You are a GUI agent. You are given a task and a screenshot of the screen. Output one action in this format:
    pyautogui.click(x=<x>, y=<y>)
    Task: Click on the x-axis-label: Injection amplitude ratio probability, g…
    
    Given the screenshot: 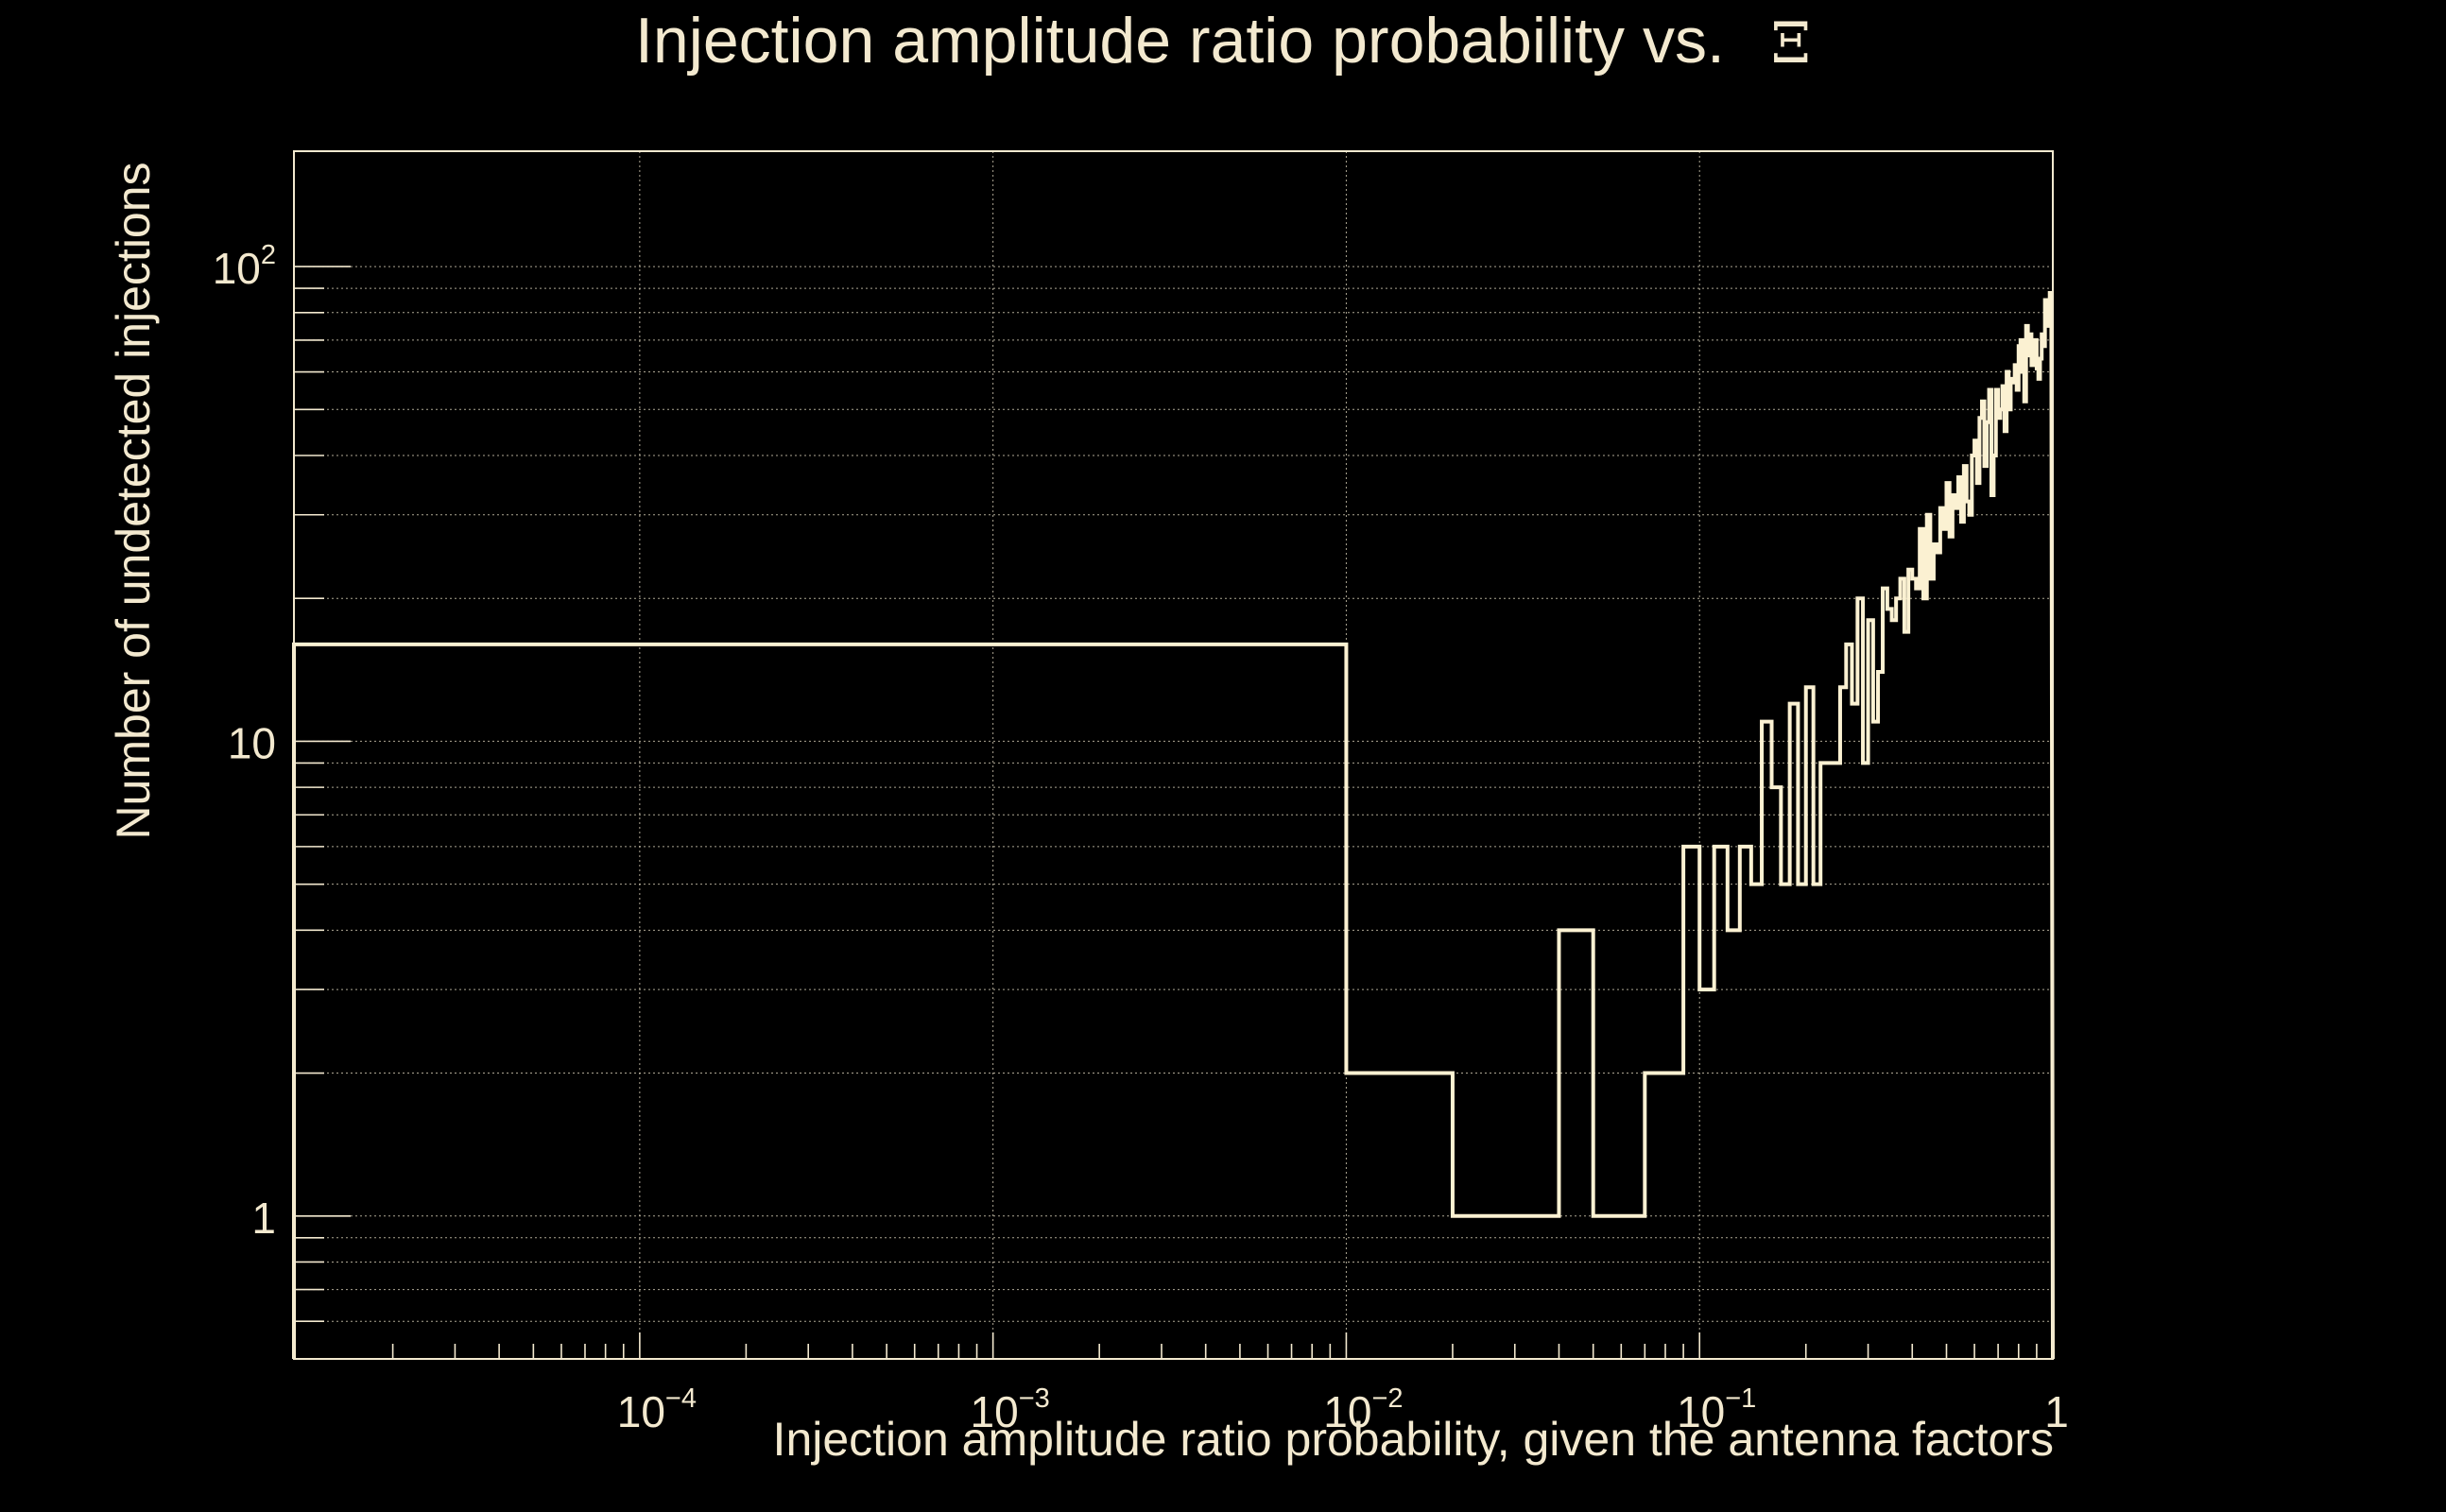 What is the action you would take?
    pyautogui.click(x=1413, y=1439)
    